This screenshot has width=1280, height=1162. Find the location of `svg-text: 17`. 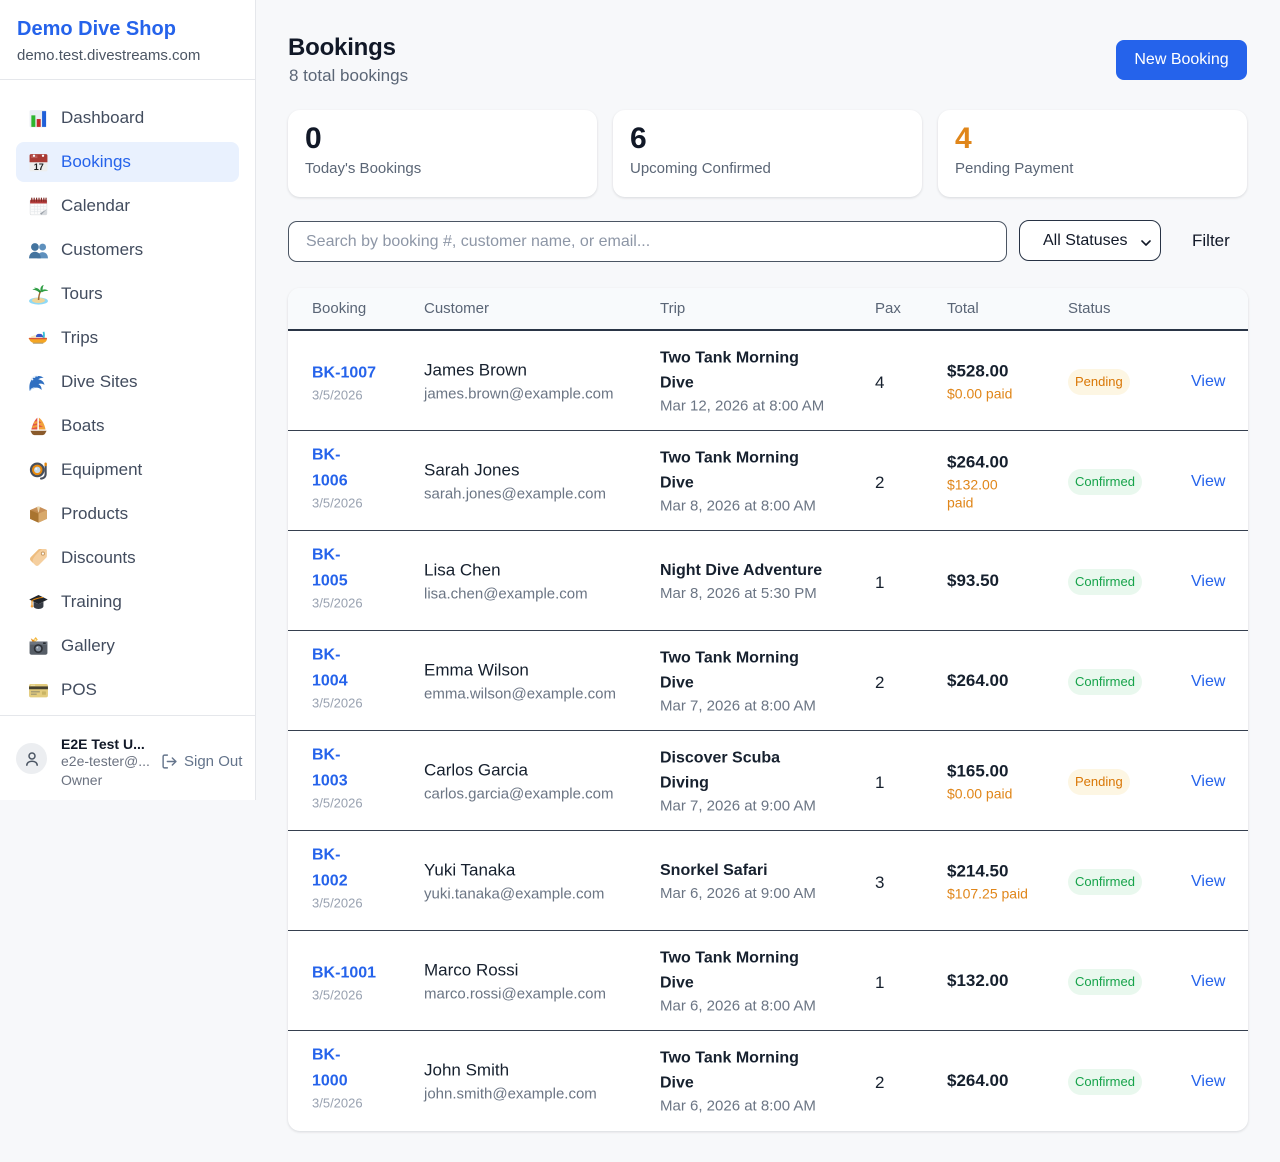

svg-text: 17 is located at coordinates (39, 167).